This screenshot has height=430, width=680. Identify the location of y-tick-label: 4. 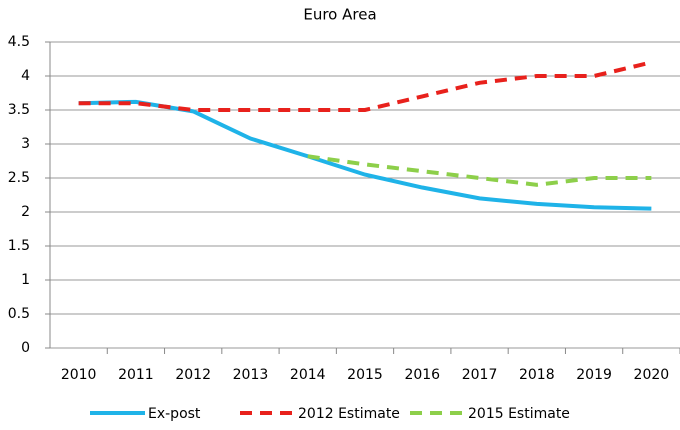
(25, 76).